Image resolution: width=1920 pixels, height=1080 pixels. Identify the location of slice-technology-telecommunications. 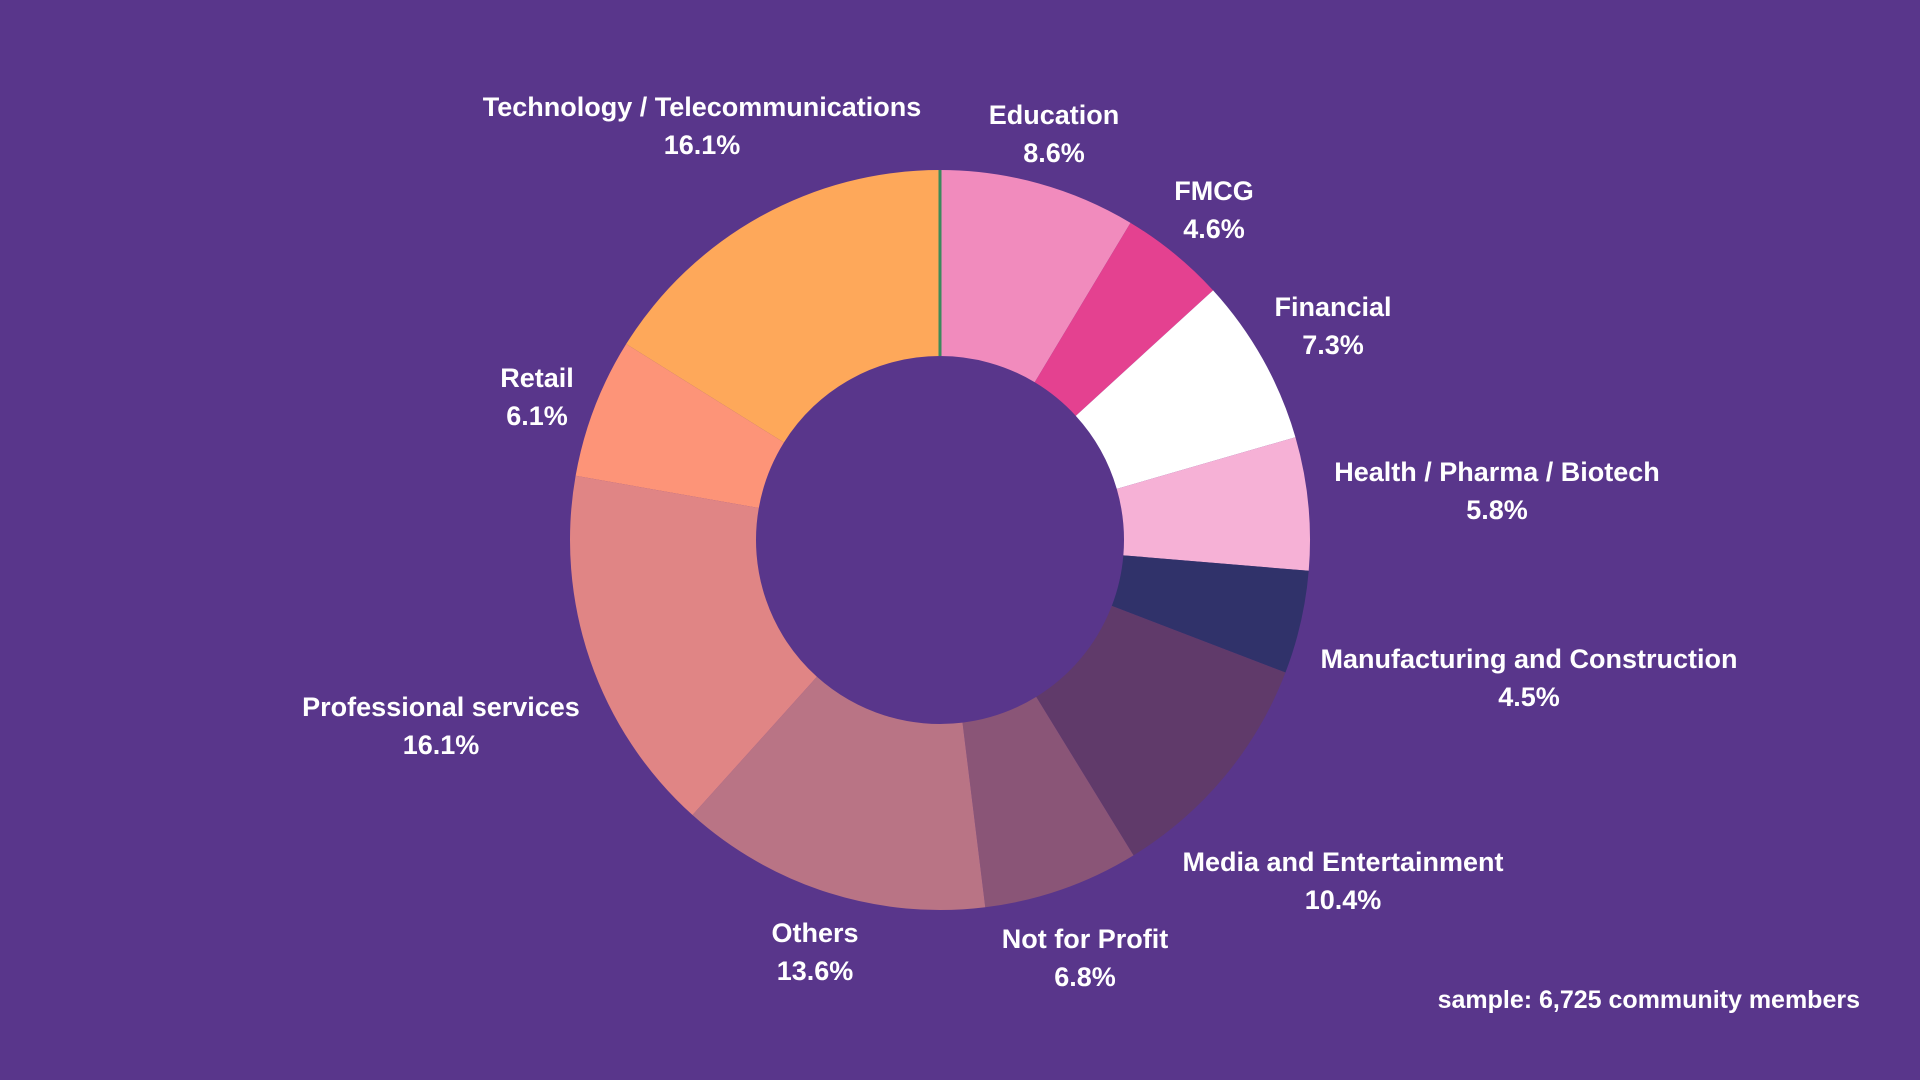
(783, 306).